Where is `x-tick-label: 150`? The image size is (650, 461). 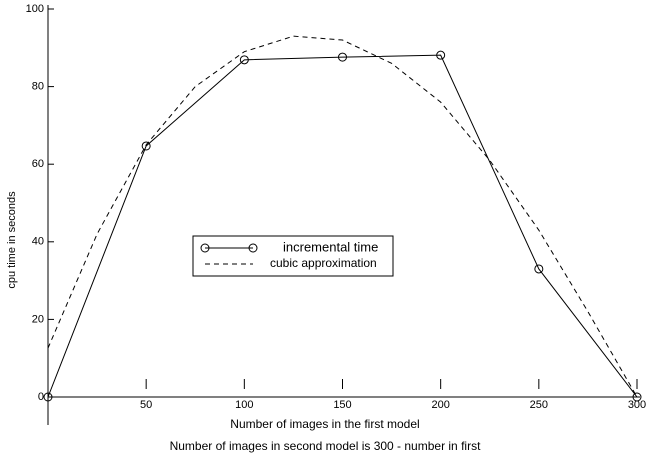
x-tick-label: 150 is located at coordinates (342, 405).